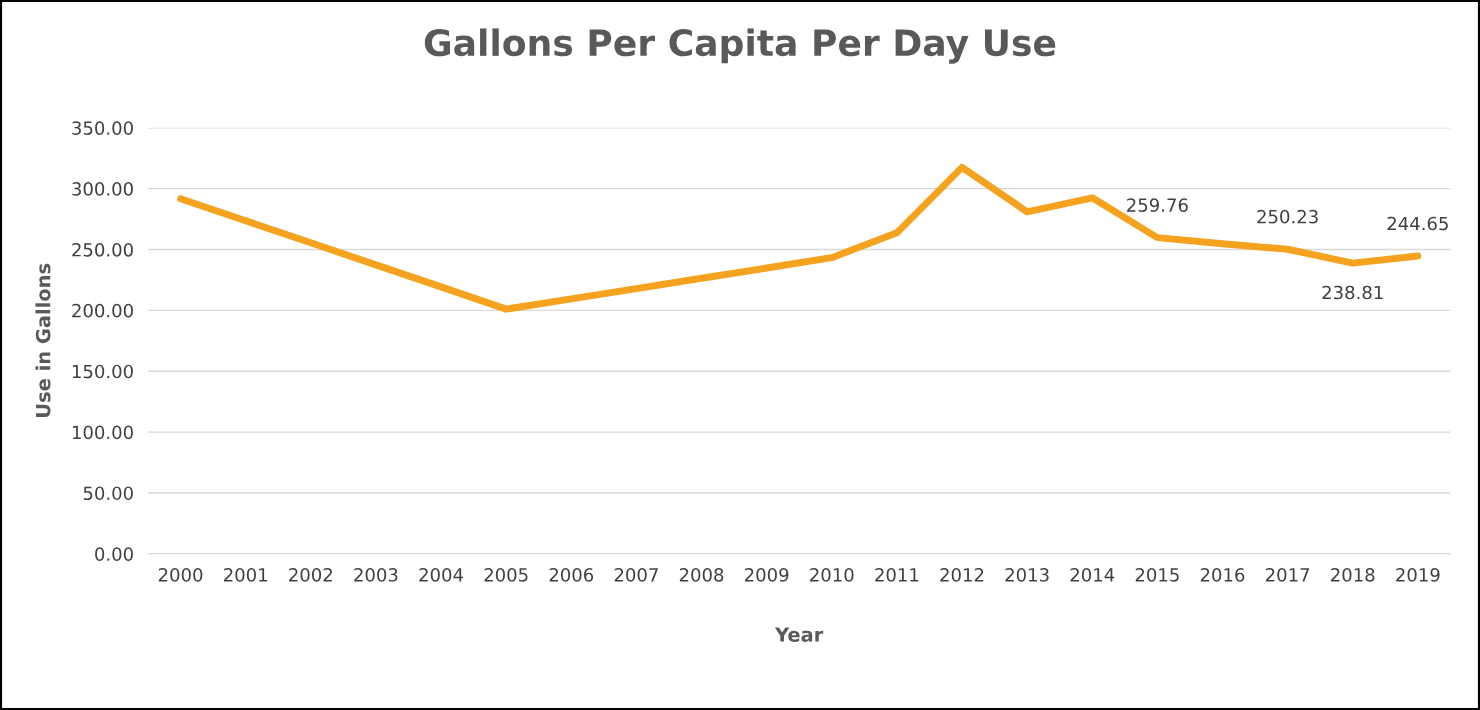 The image size is (1480, 710). I want to click on x-tick-label: 2016, so click(1222, 575).